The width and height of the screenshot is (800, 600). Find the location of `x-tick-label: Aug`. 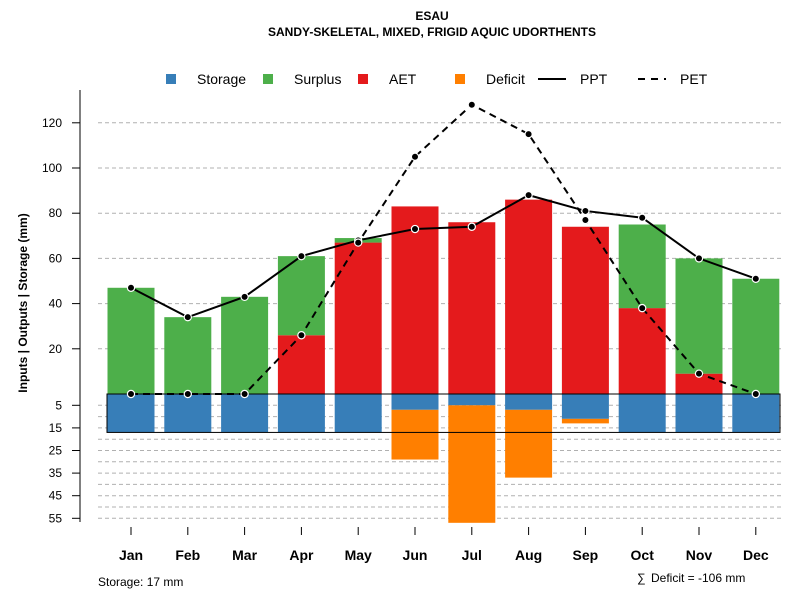

x-tick-label: Aug is located at coordinates (528, 555).